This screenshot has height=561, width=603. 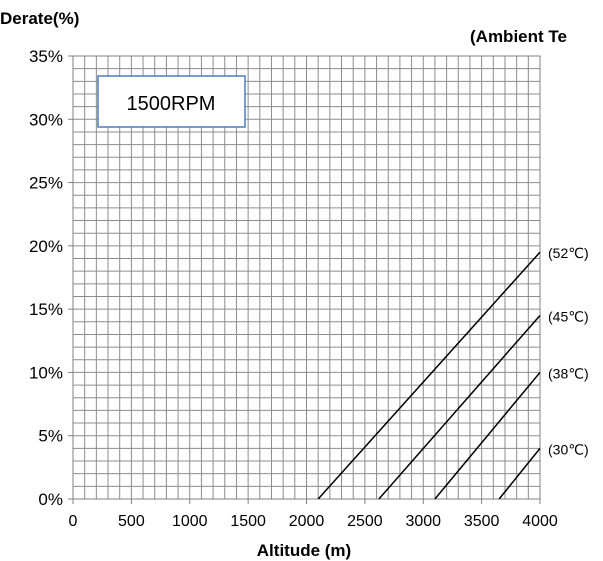 What do you see at coordinates (46, 119) in the screenshot?
I see `y-tick-label: 30%` at bounding box center [46, 119].